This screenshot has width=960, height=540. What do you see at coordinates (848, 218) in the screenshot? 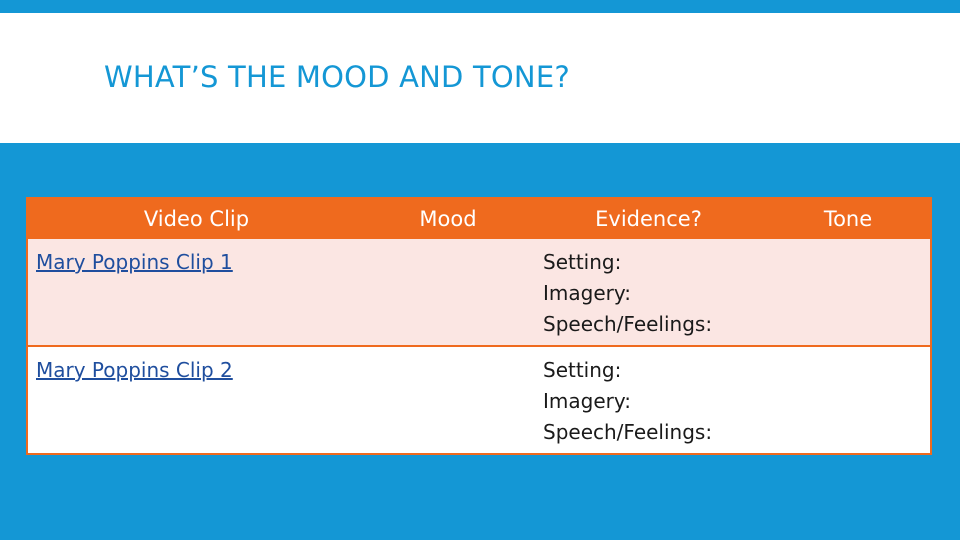
I see `header-tone: Tone` at bounding box center [848, 218].